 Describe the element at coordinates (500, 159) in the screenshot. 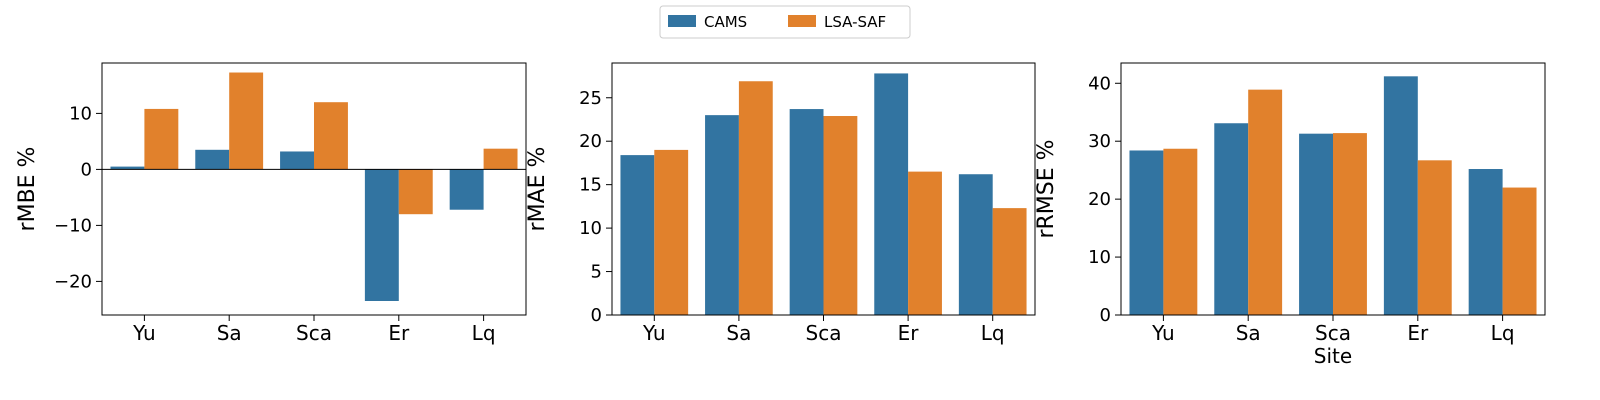

I see `bar-rmbe-lsa-saf-lq` at that location.